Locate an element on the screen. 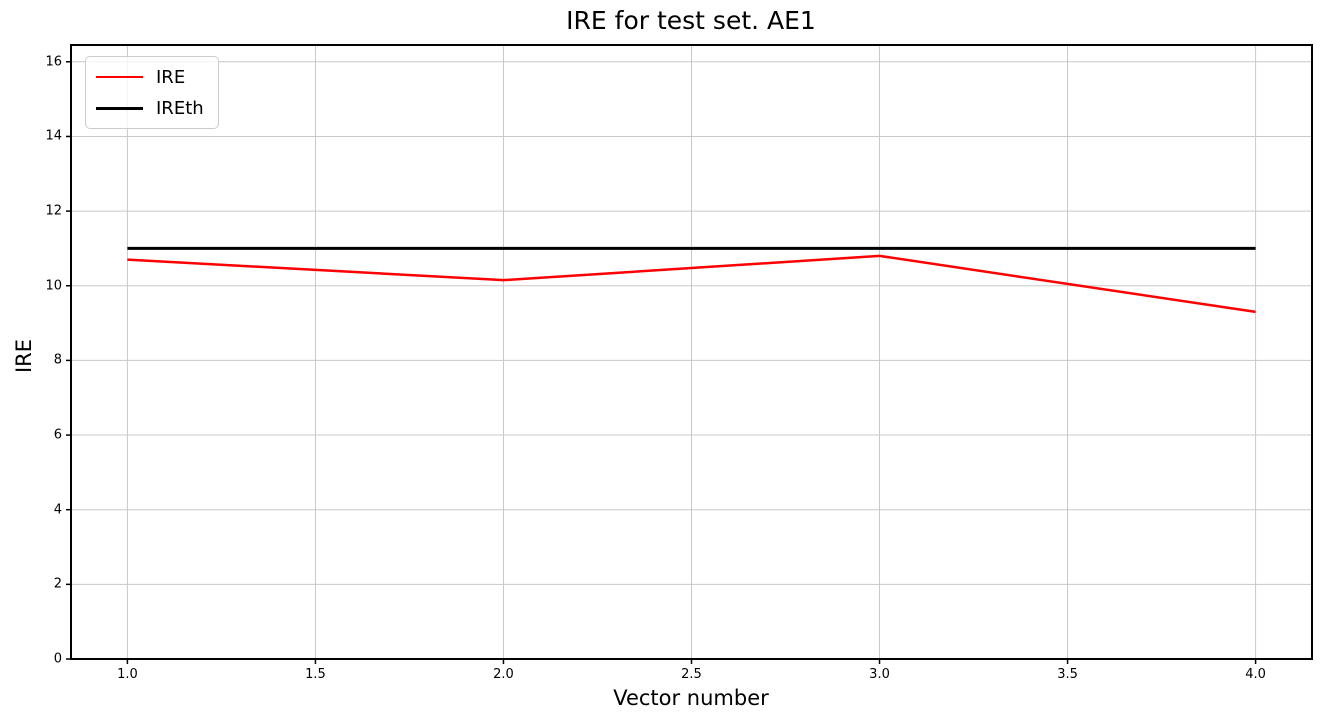 The width and height of the screenshot is (1321, 727). y-tick-label: 2 is located at coordinates (57, 584).